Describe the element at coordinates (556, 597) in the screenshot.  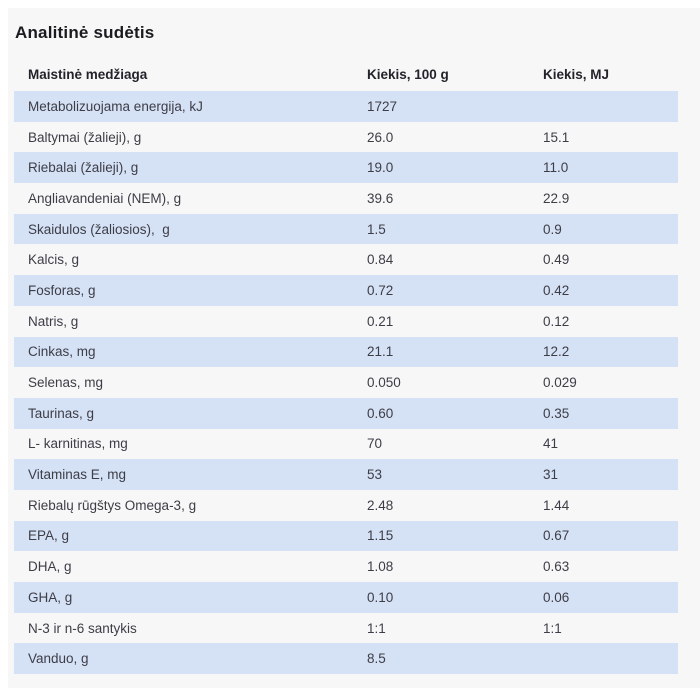
I see `value-mj: 0.06` at that location.